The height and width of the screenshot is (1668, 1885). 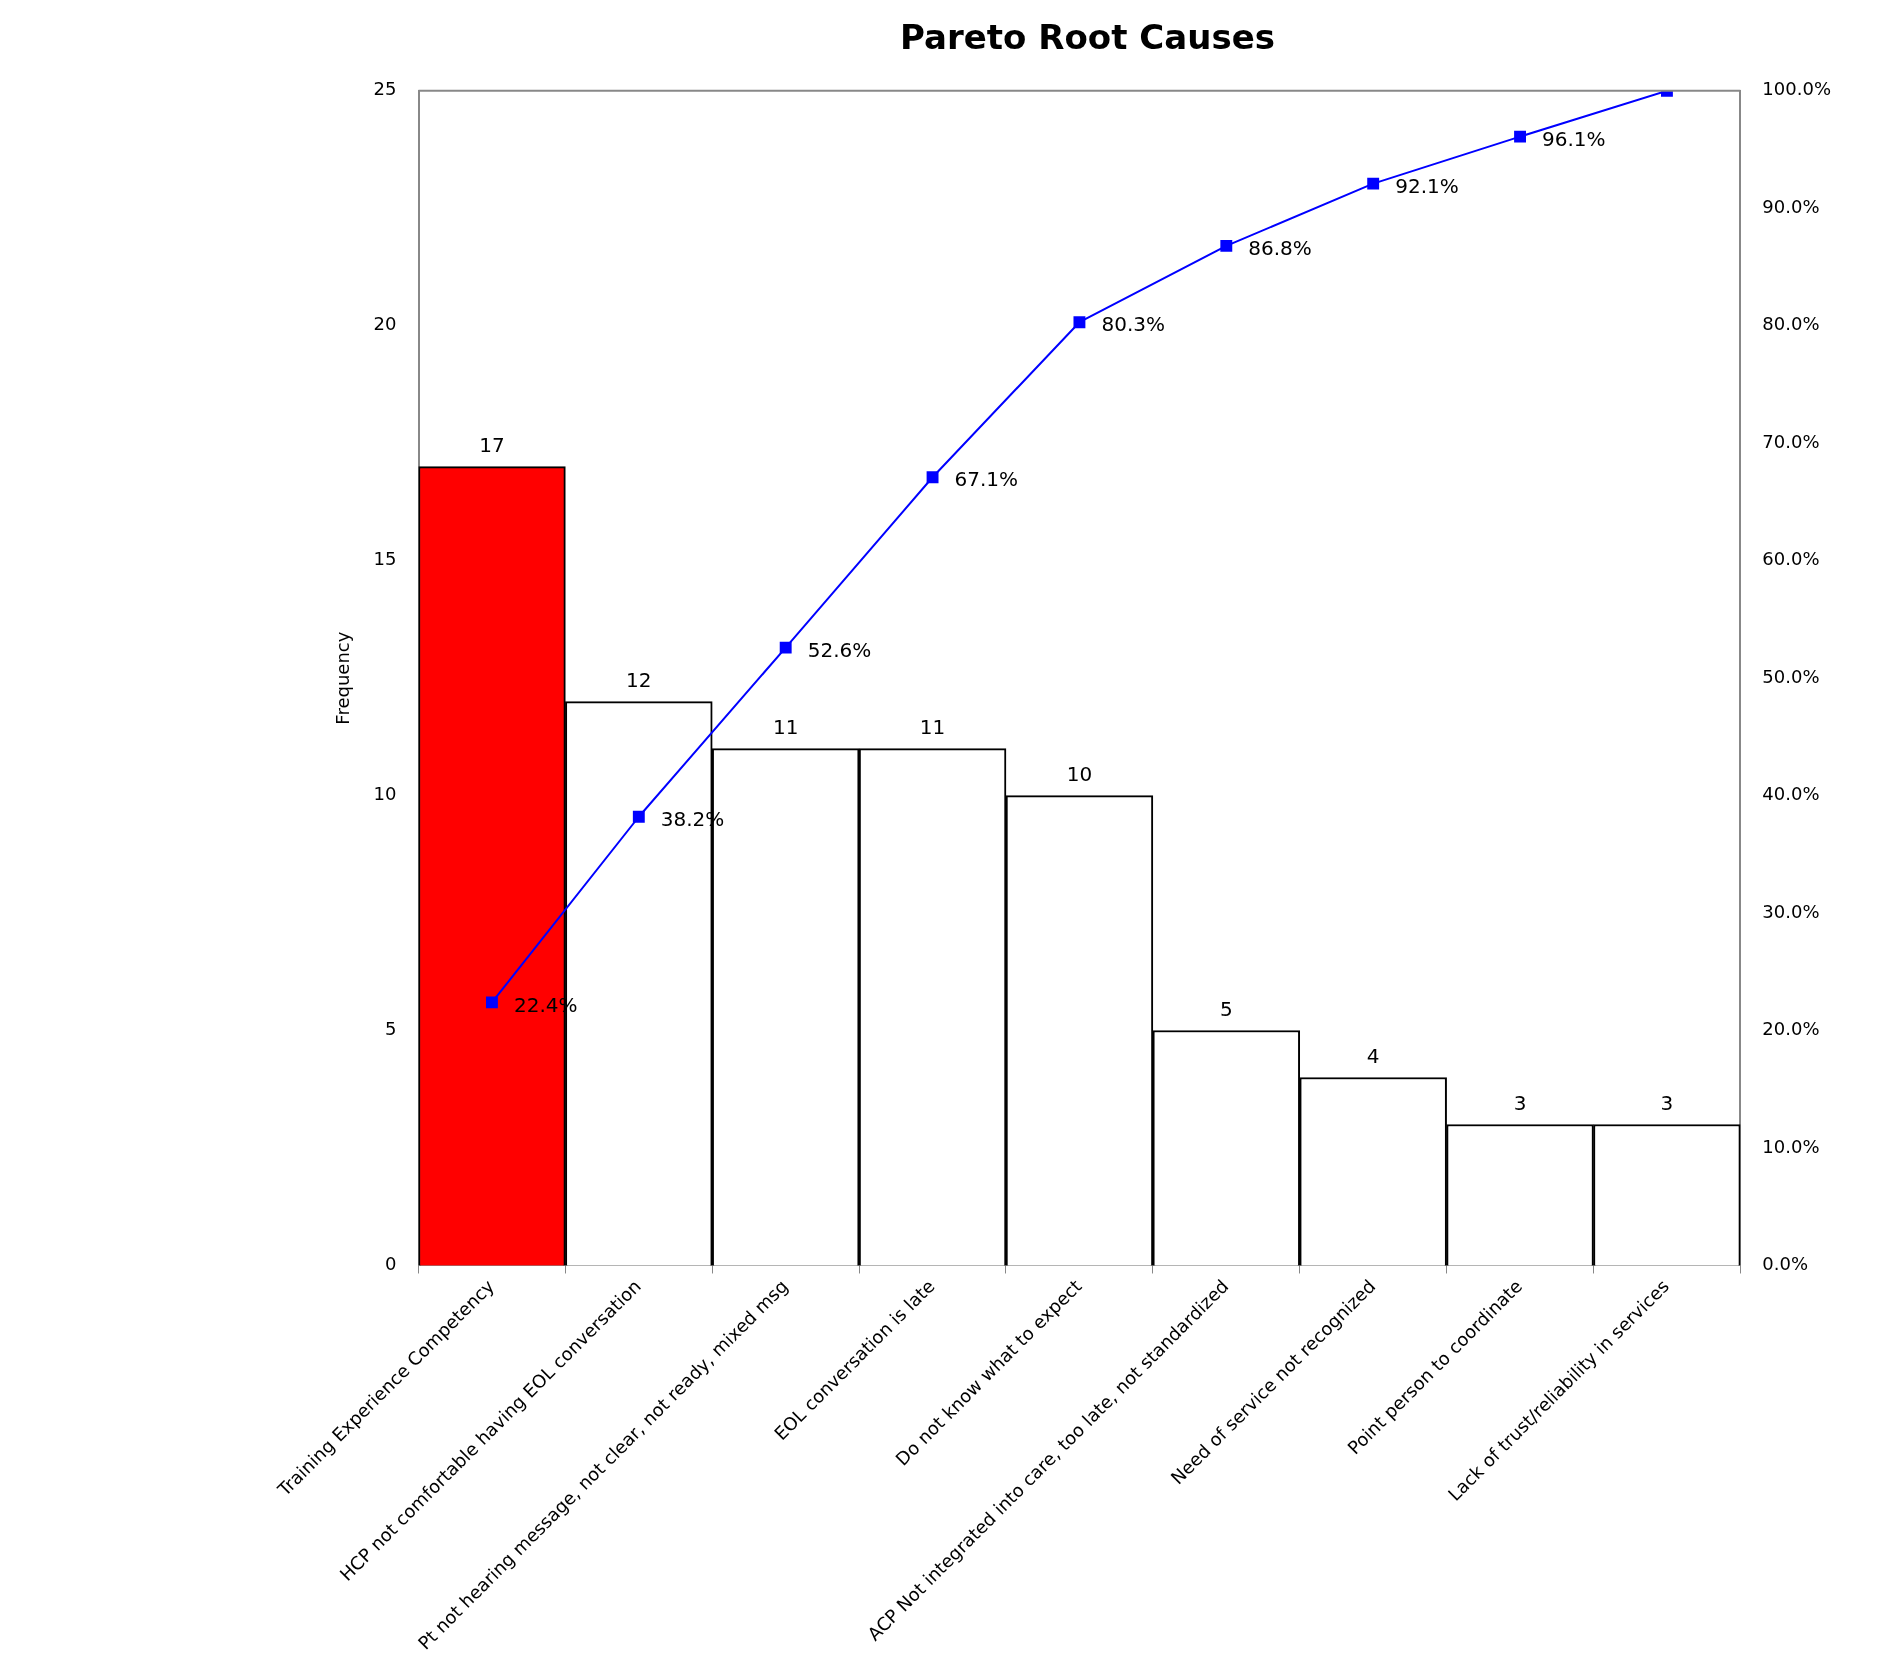 I want to click on data-label: 52.6%, so click(x=839, y=649).